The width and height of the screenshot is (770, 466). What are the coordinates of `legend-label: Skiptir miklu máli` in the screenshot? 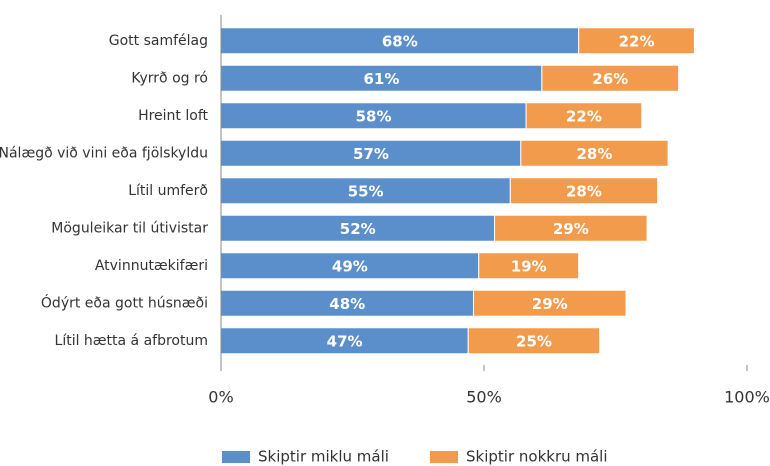 It's located at (323, 457).